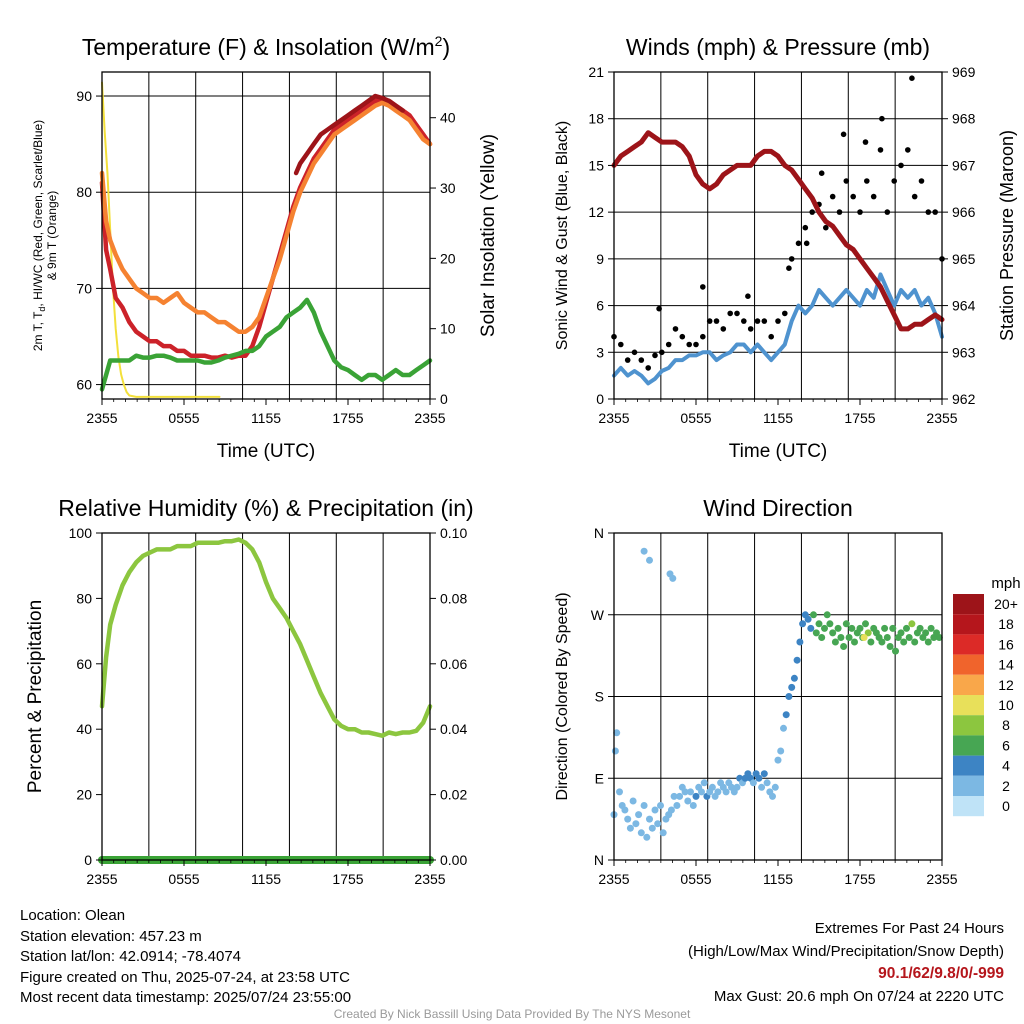 The width and height of the screenshot is (1024, 1024). What do you see at coordinates (38, 331) in the screenshot?
I see `y-label-part: 2m T, T` at bounding box center [38, 331].